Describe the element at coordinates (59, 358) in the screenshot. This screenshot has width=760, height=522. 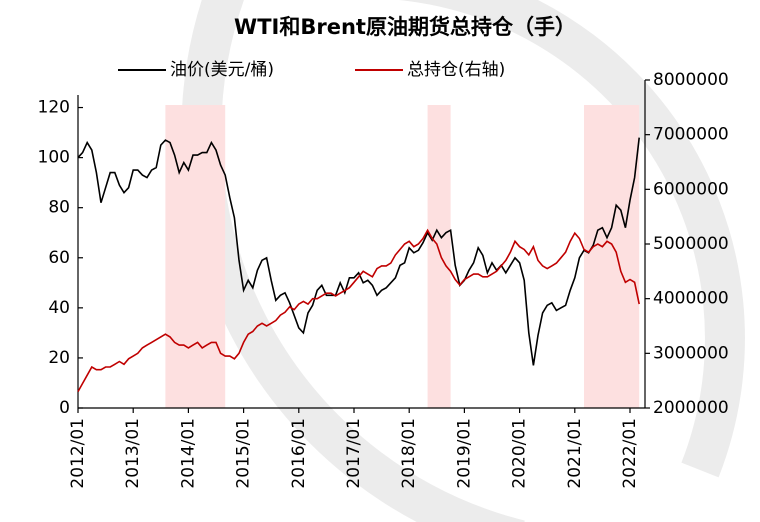
I see `y-tick-label: 20` at that location.